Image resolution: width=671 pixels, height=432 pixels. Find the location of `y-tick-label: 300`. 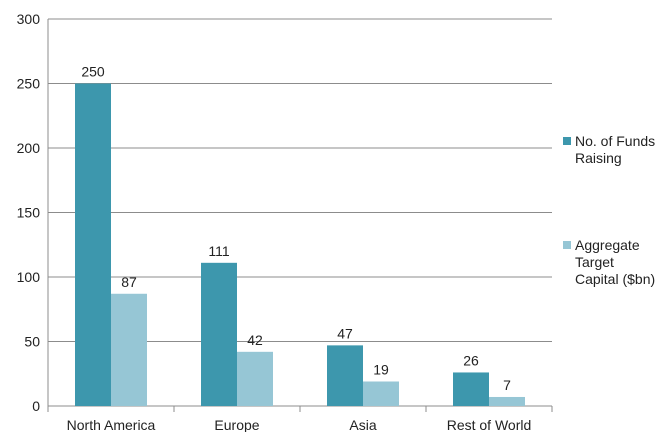

y-tick-label: 300 is located at coordinates (29, 19).